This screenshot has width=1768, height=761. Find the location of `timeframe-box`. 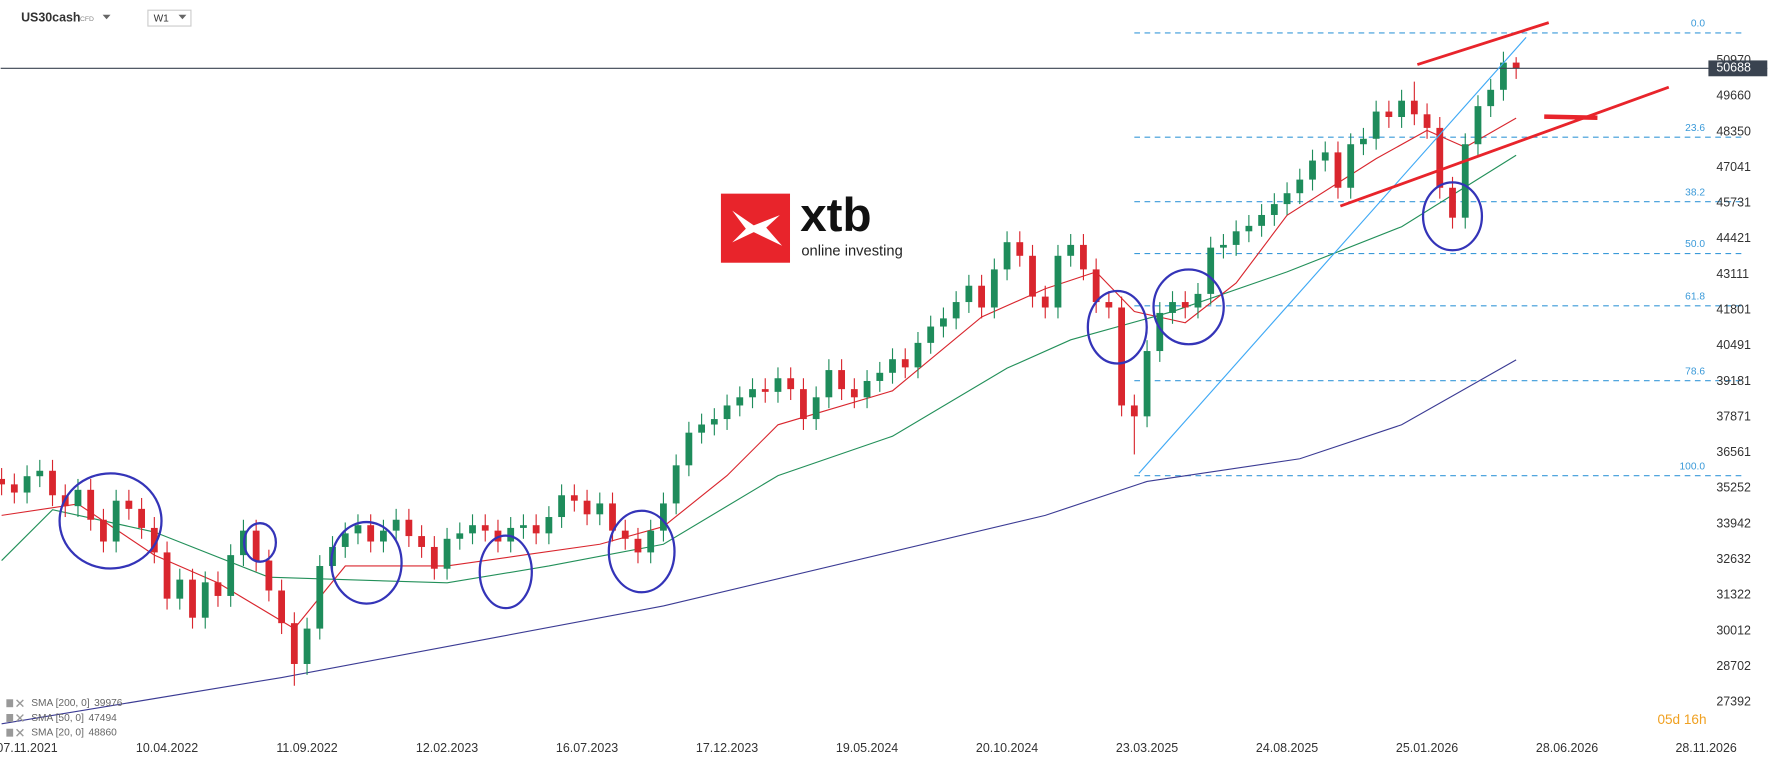

timeframe-box is located at coordinates (169, 18).